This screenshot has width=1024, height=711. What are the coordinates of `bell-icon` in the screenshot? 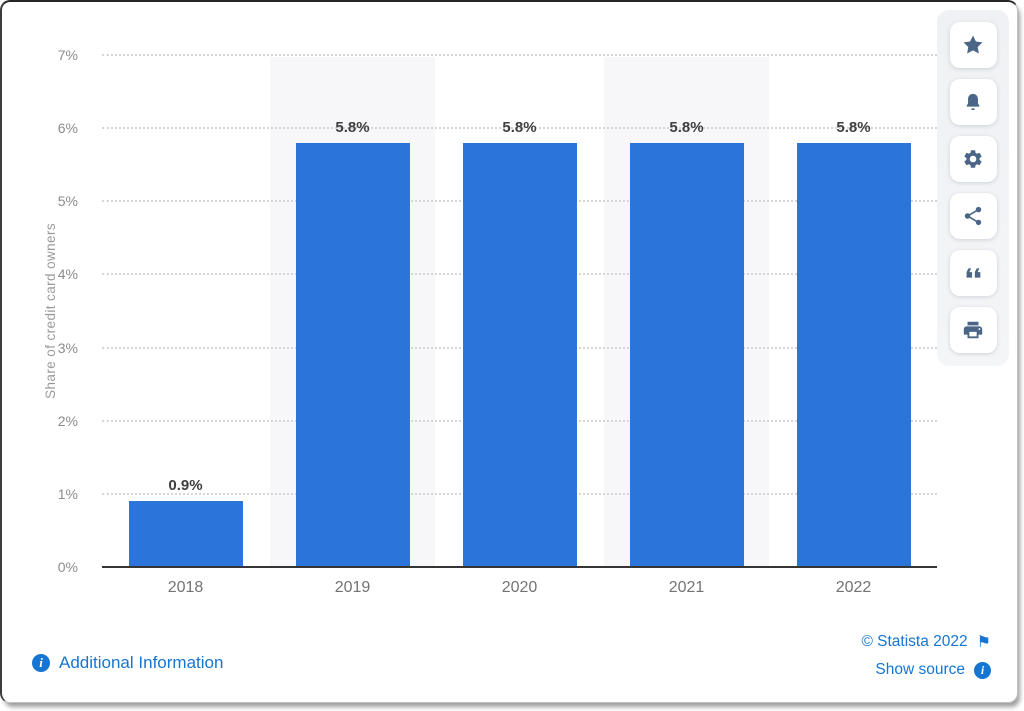 It's located at (973, 101).